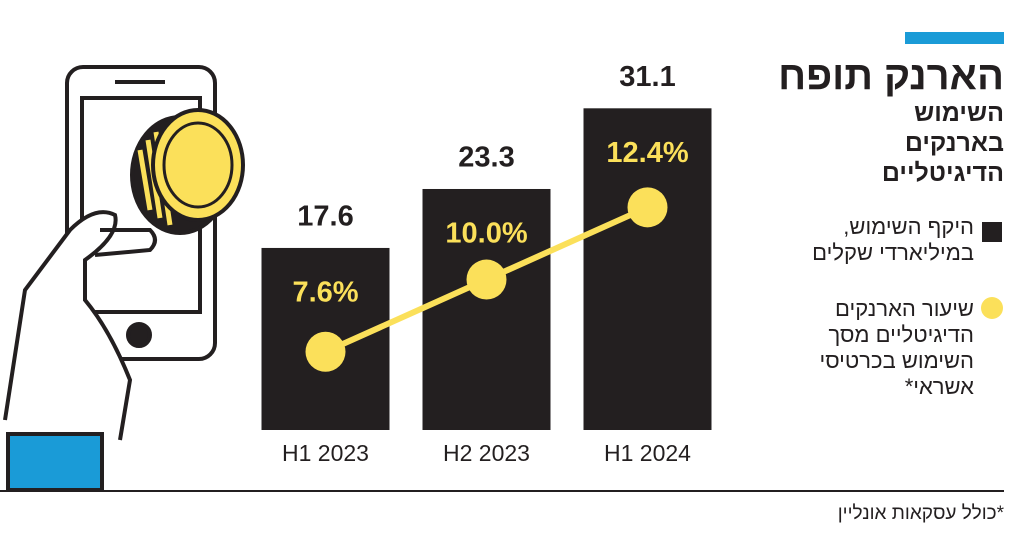 The height and width of the screenshot is (534, 1024). I want to click on line-value-label: 10.0%, so click(486, 234).